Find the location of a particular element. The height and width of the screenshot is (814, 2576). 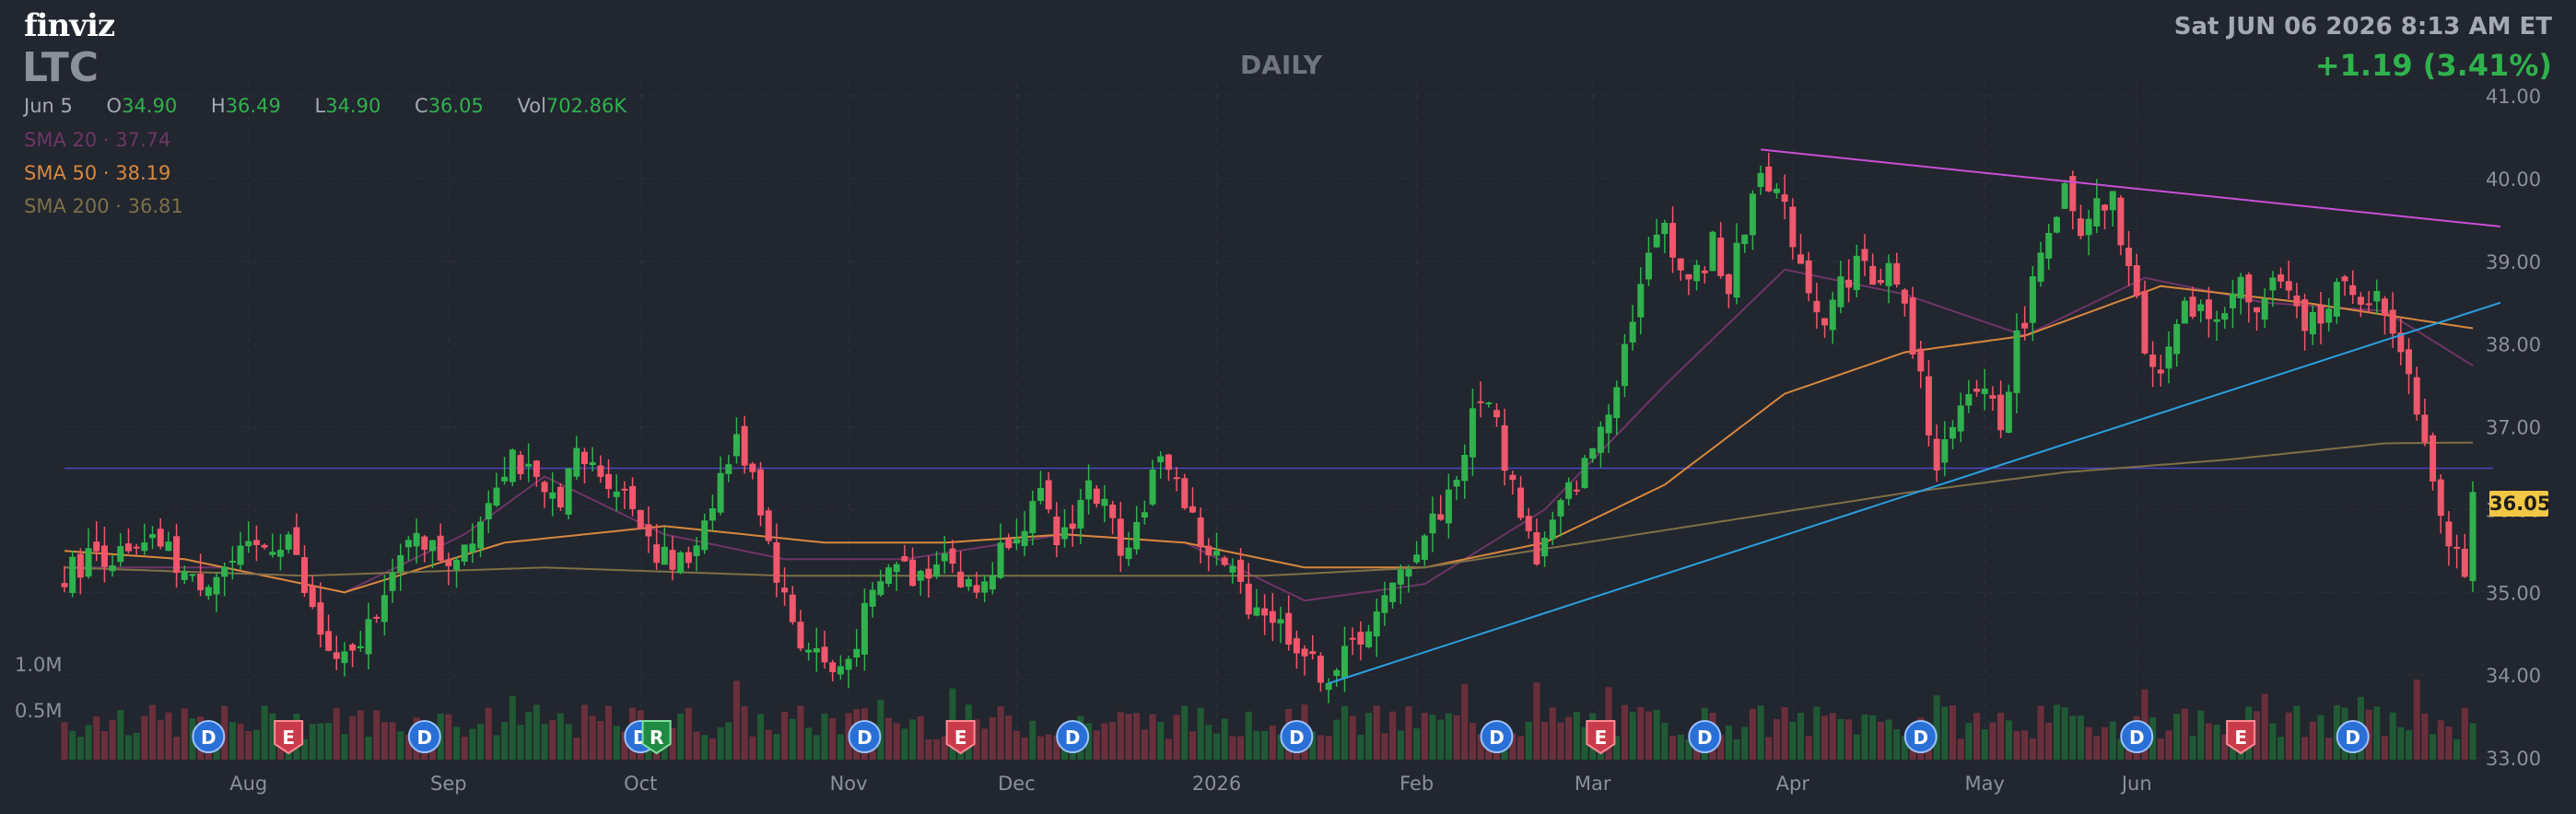

sma20-legend: SMA 20 · 37.74 is located at coordinates (97, 140).